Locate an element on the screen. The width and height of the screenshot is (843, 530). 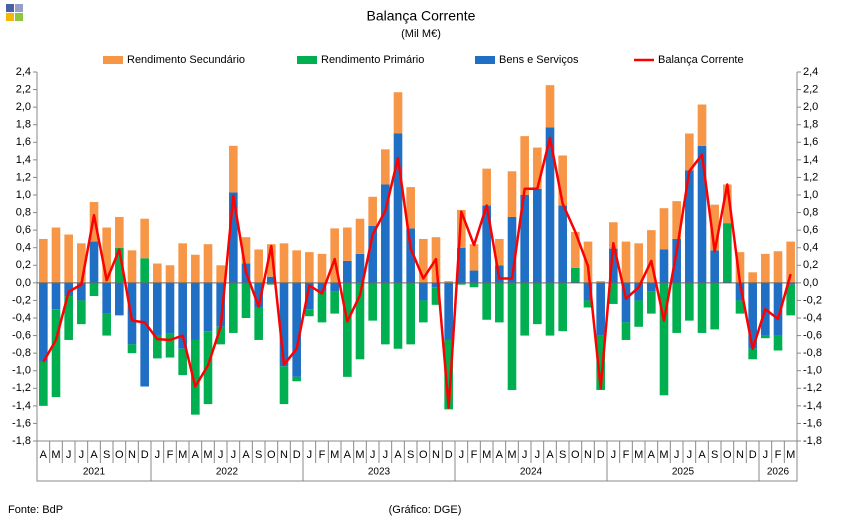
y-tick-label: 2,2 is located at coordinates (23, 89).